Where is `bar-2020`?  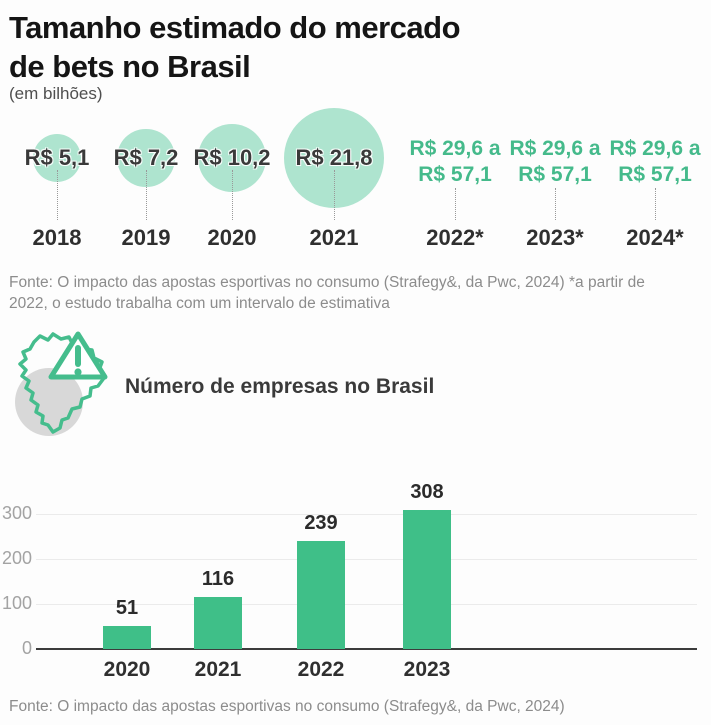
bar-2020 is located at coordinates (127, 637).